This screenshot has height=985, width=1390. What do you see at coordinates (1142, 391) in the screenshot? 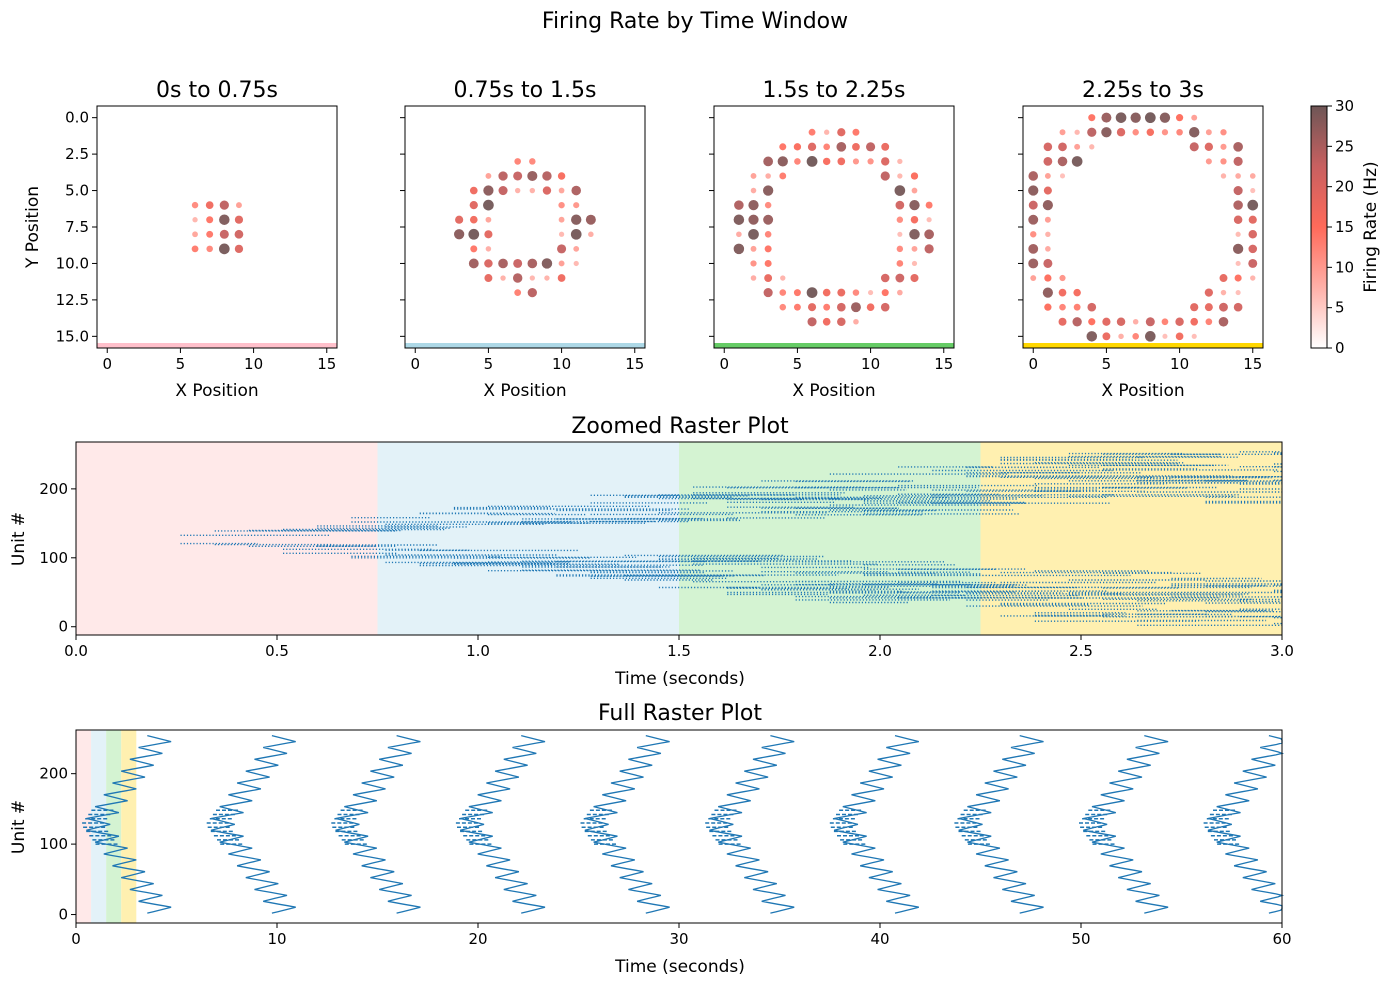
I see `panel-4-xlabel: X Position` at bounding box center [1142, 391].